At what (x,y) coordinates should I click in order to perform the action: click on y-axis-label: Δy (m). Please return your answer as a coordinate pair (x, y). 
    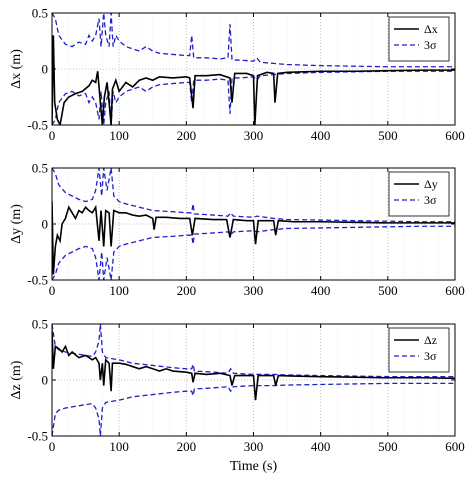
    Looking at the image, I should click on (16, 224).